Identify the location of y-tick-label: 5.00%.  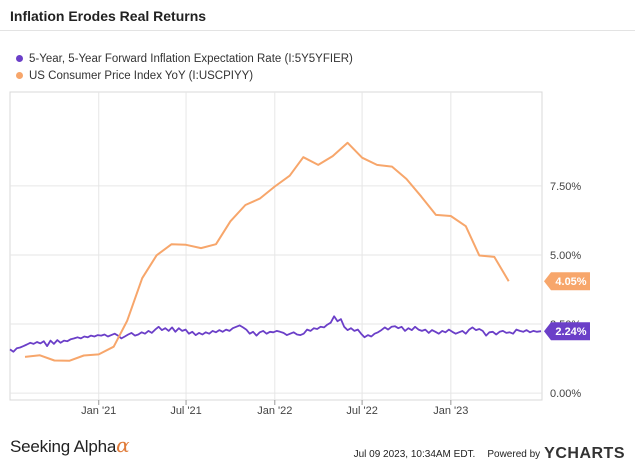
(565, 256).